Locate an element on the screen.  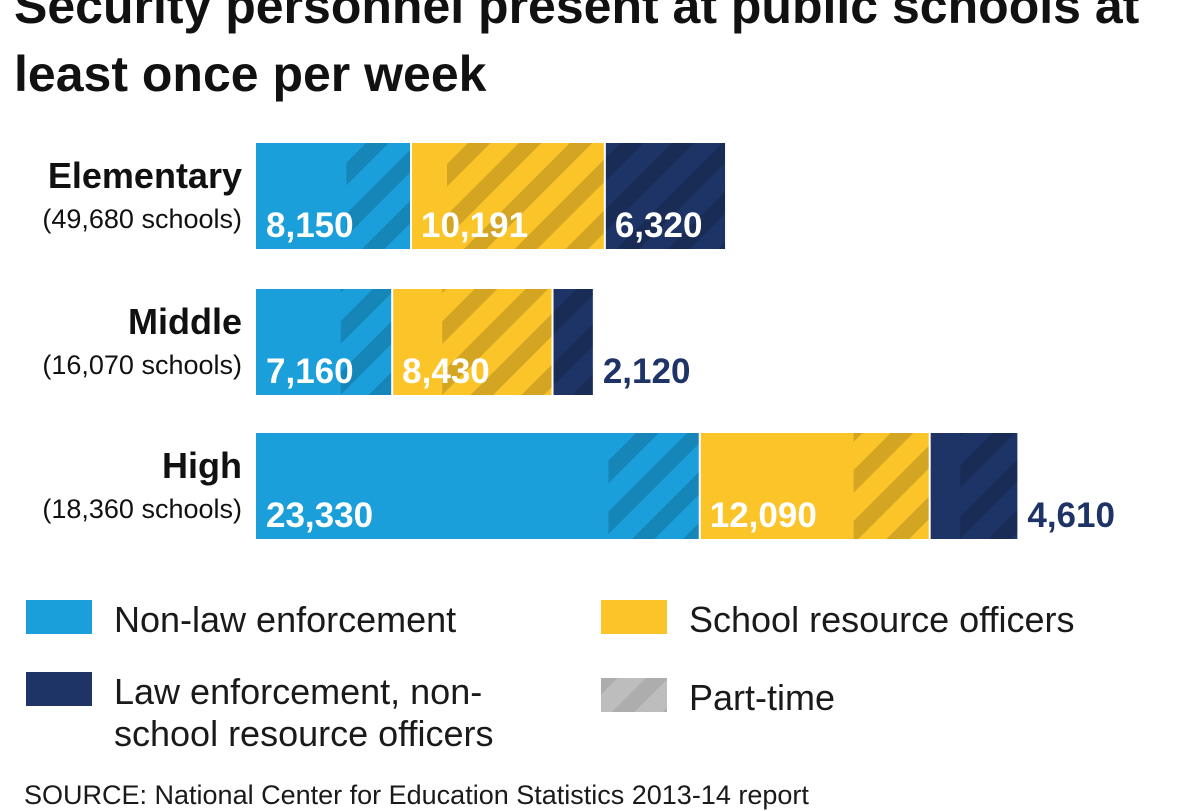
category-label-elementary: Elementary is located at coordinates (145, 175).